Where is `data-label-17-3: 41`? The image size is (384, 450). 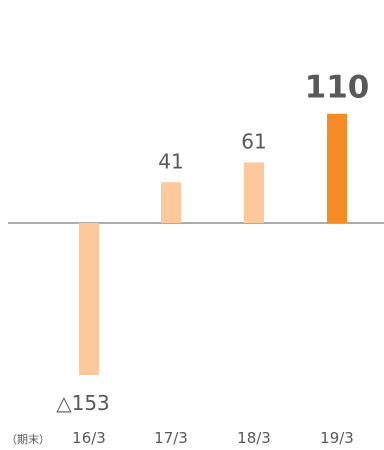
data-label-17-3: 41 is located at coordinates (170, 161).